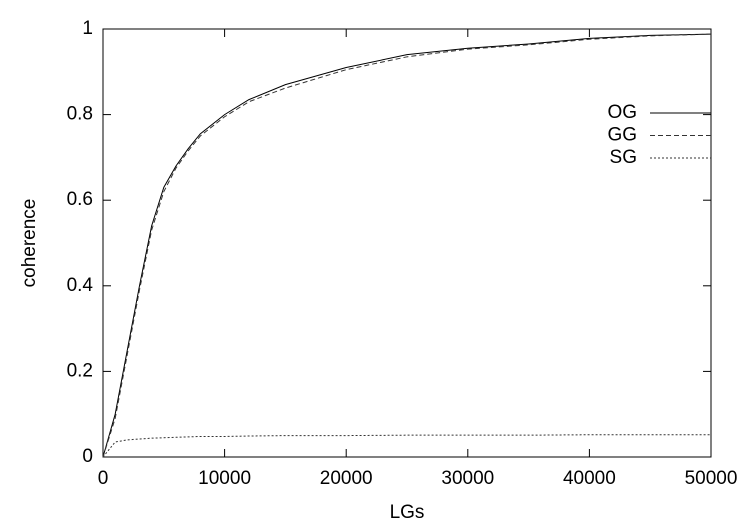  What do you see at coordinates (711, 478) in the screenshot?
I see `x-tick-label: 50000` at bounding box center [711, 478].